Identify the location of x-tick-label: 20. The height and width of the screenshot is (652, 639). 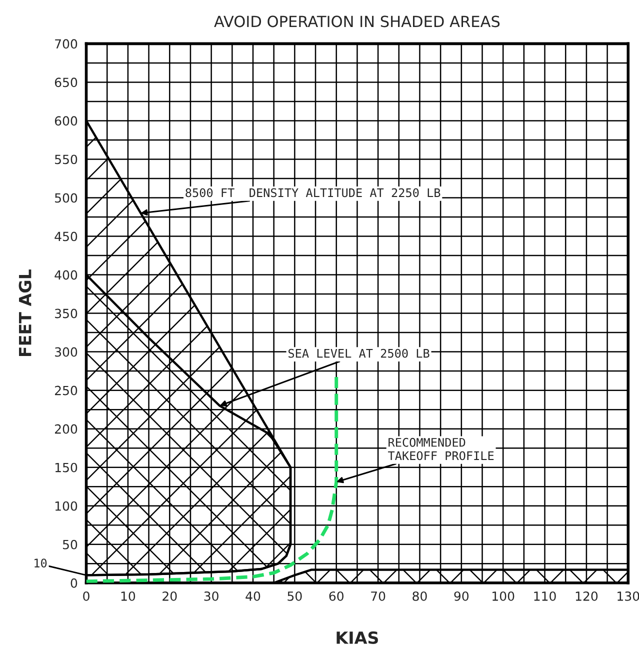
(169, 596).